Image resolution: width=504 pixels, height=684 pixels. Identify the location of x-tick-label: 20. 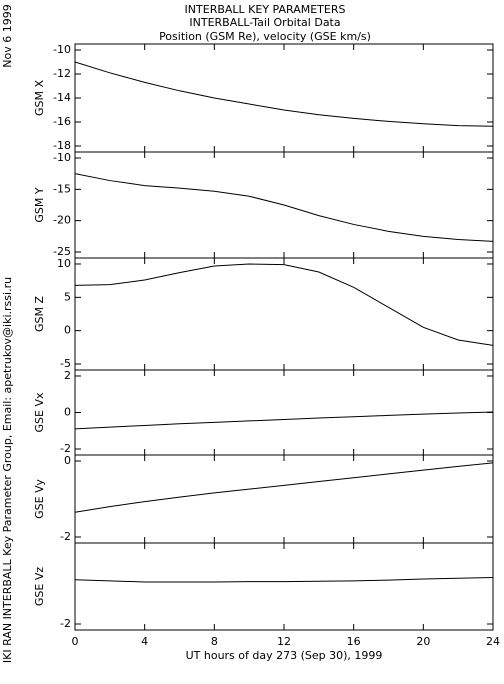
(423, 641).